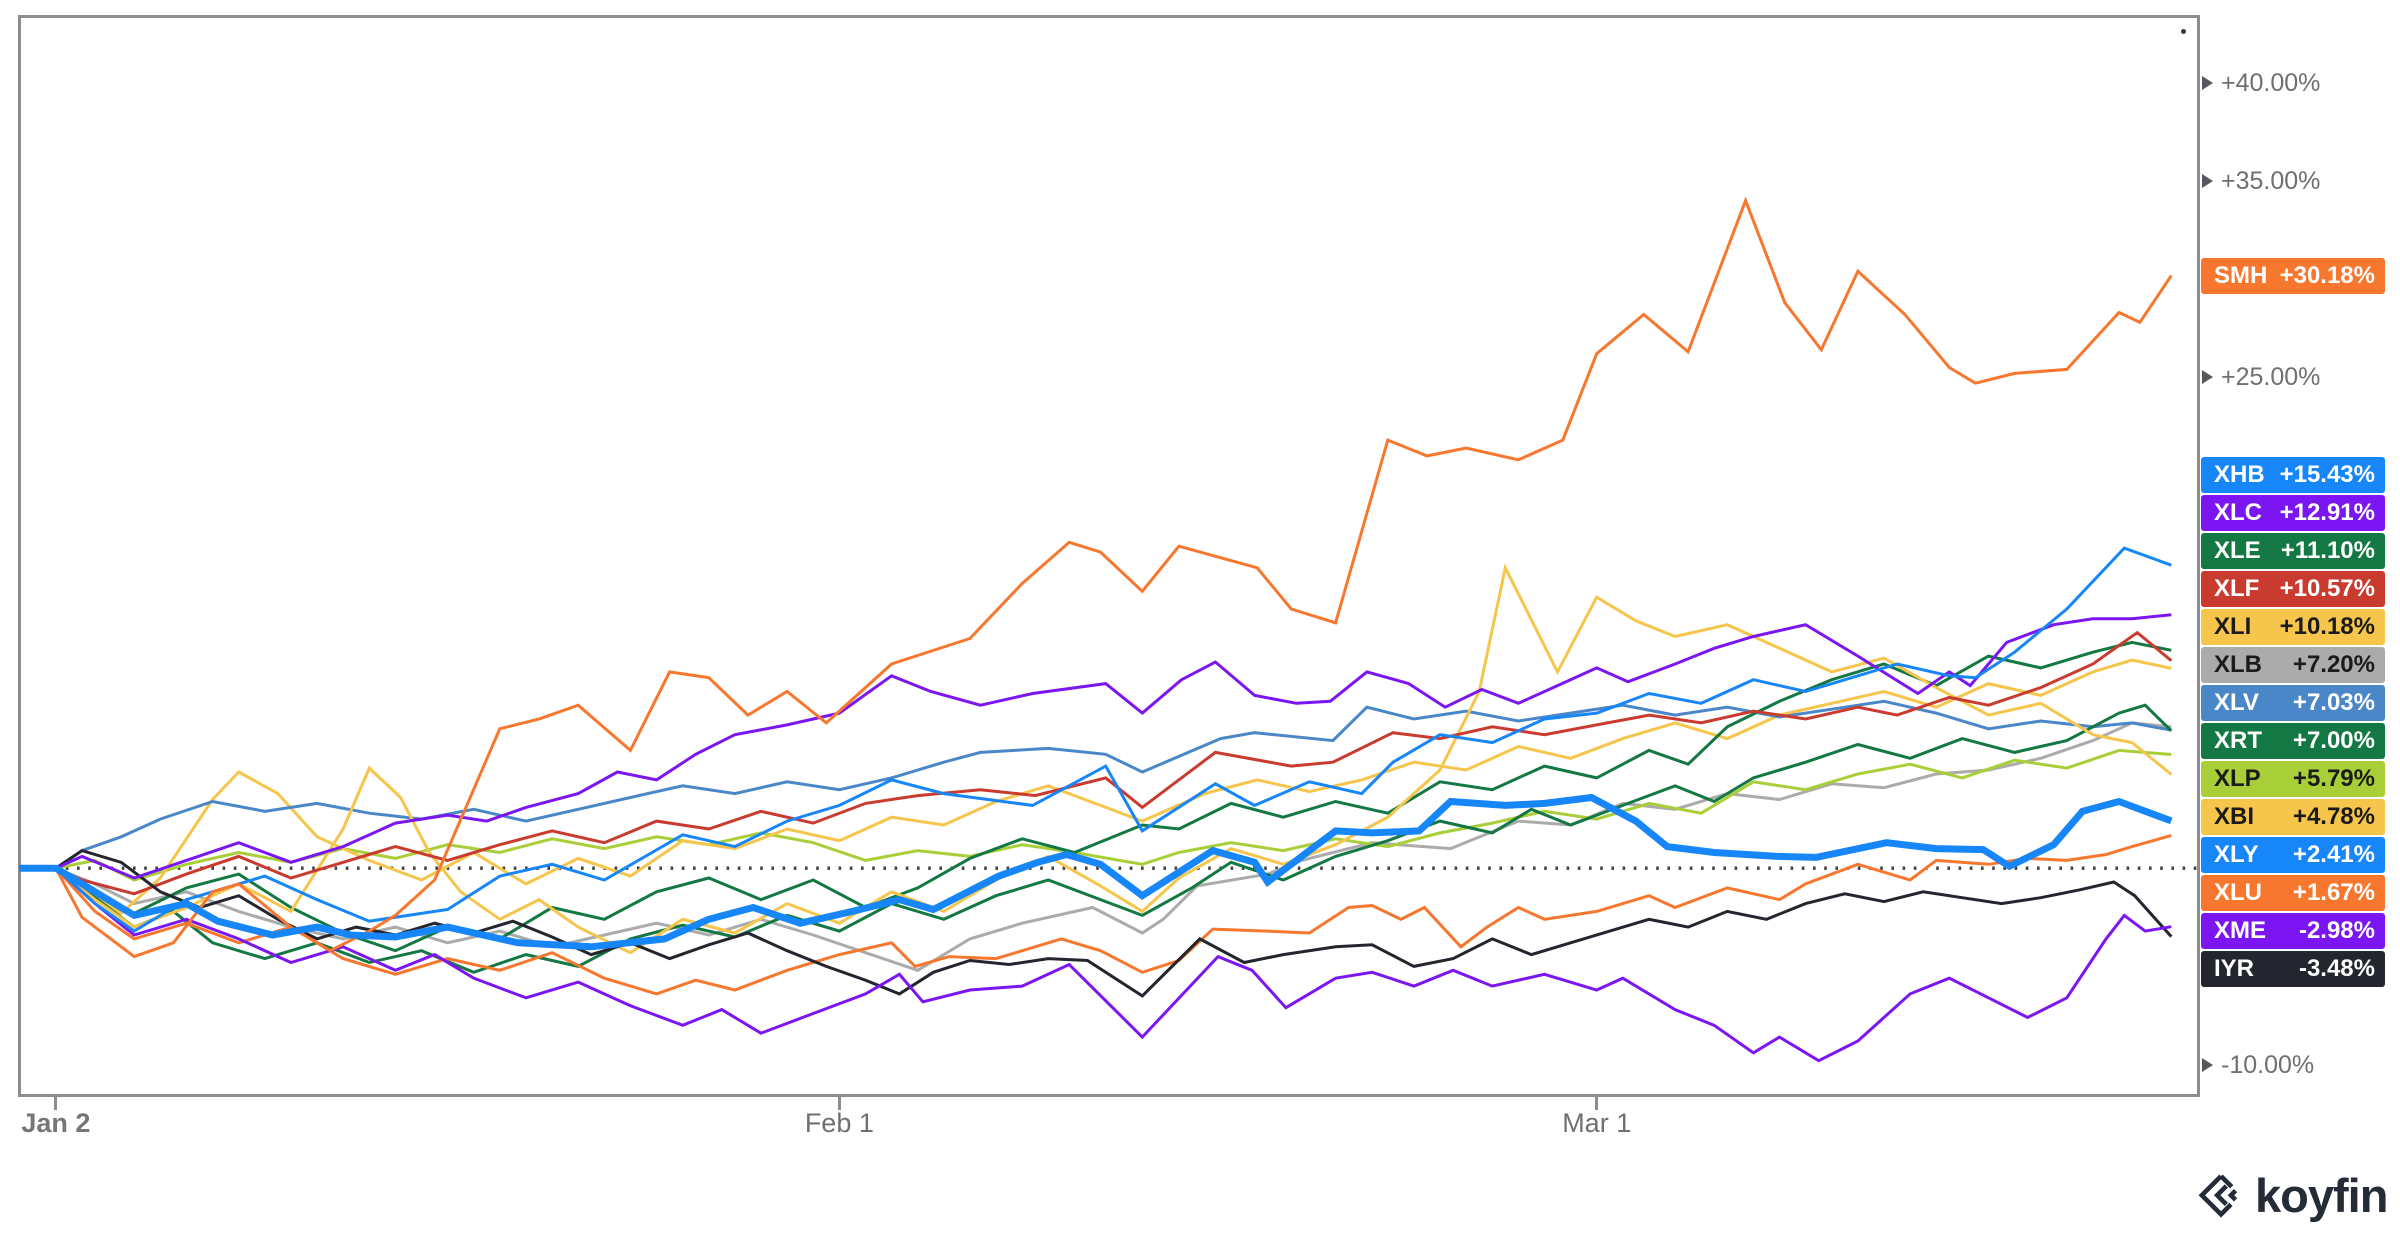  I want to click on legend-chip-XHB: XHB +15.43%, so click(2293, 475).